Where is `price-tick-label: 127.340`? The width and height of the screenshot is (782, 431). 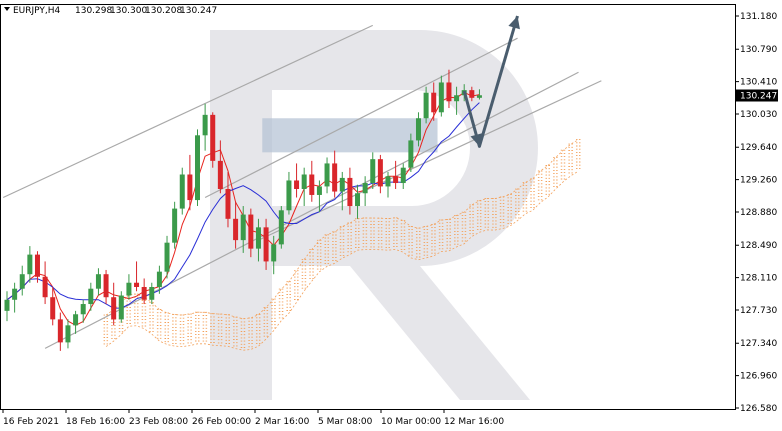 price-tick-label: 127.340 is located at coordinates (758, 344).